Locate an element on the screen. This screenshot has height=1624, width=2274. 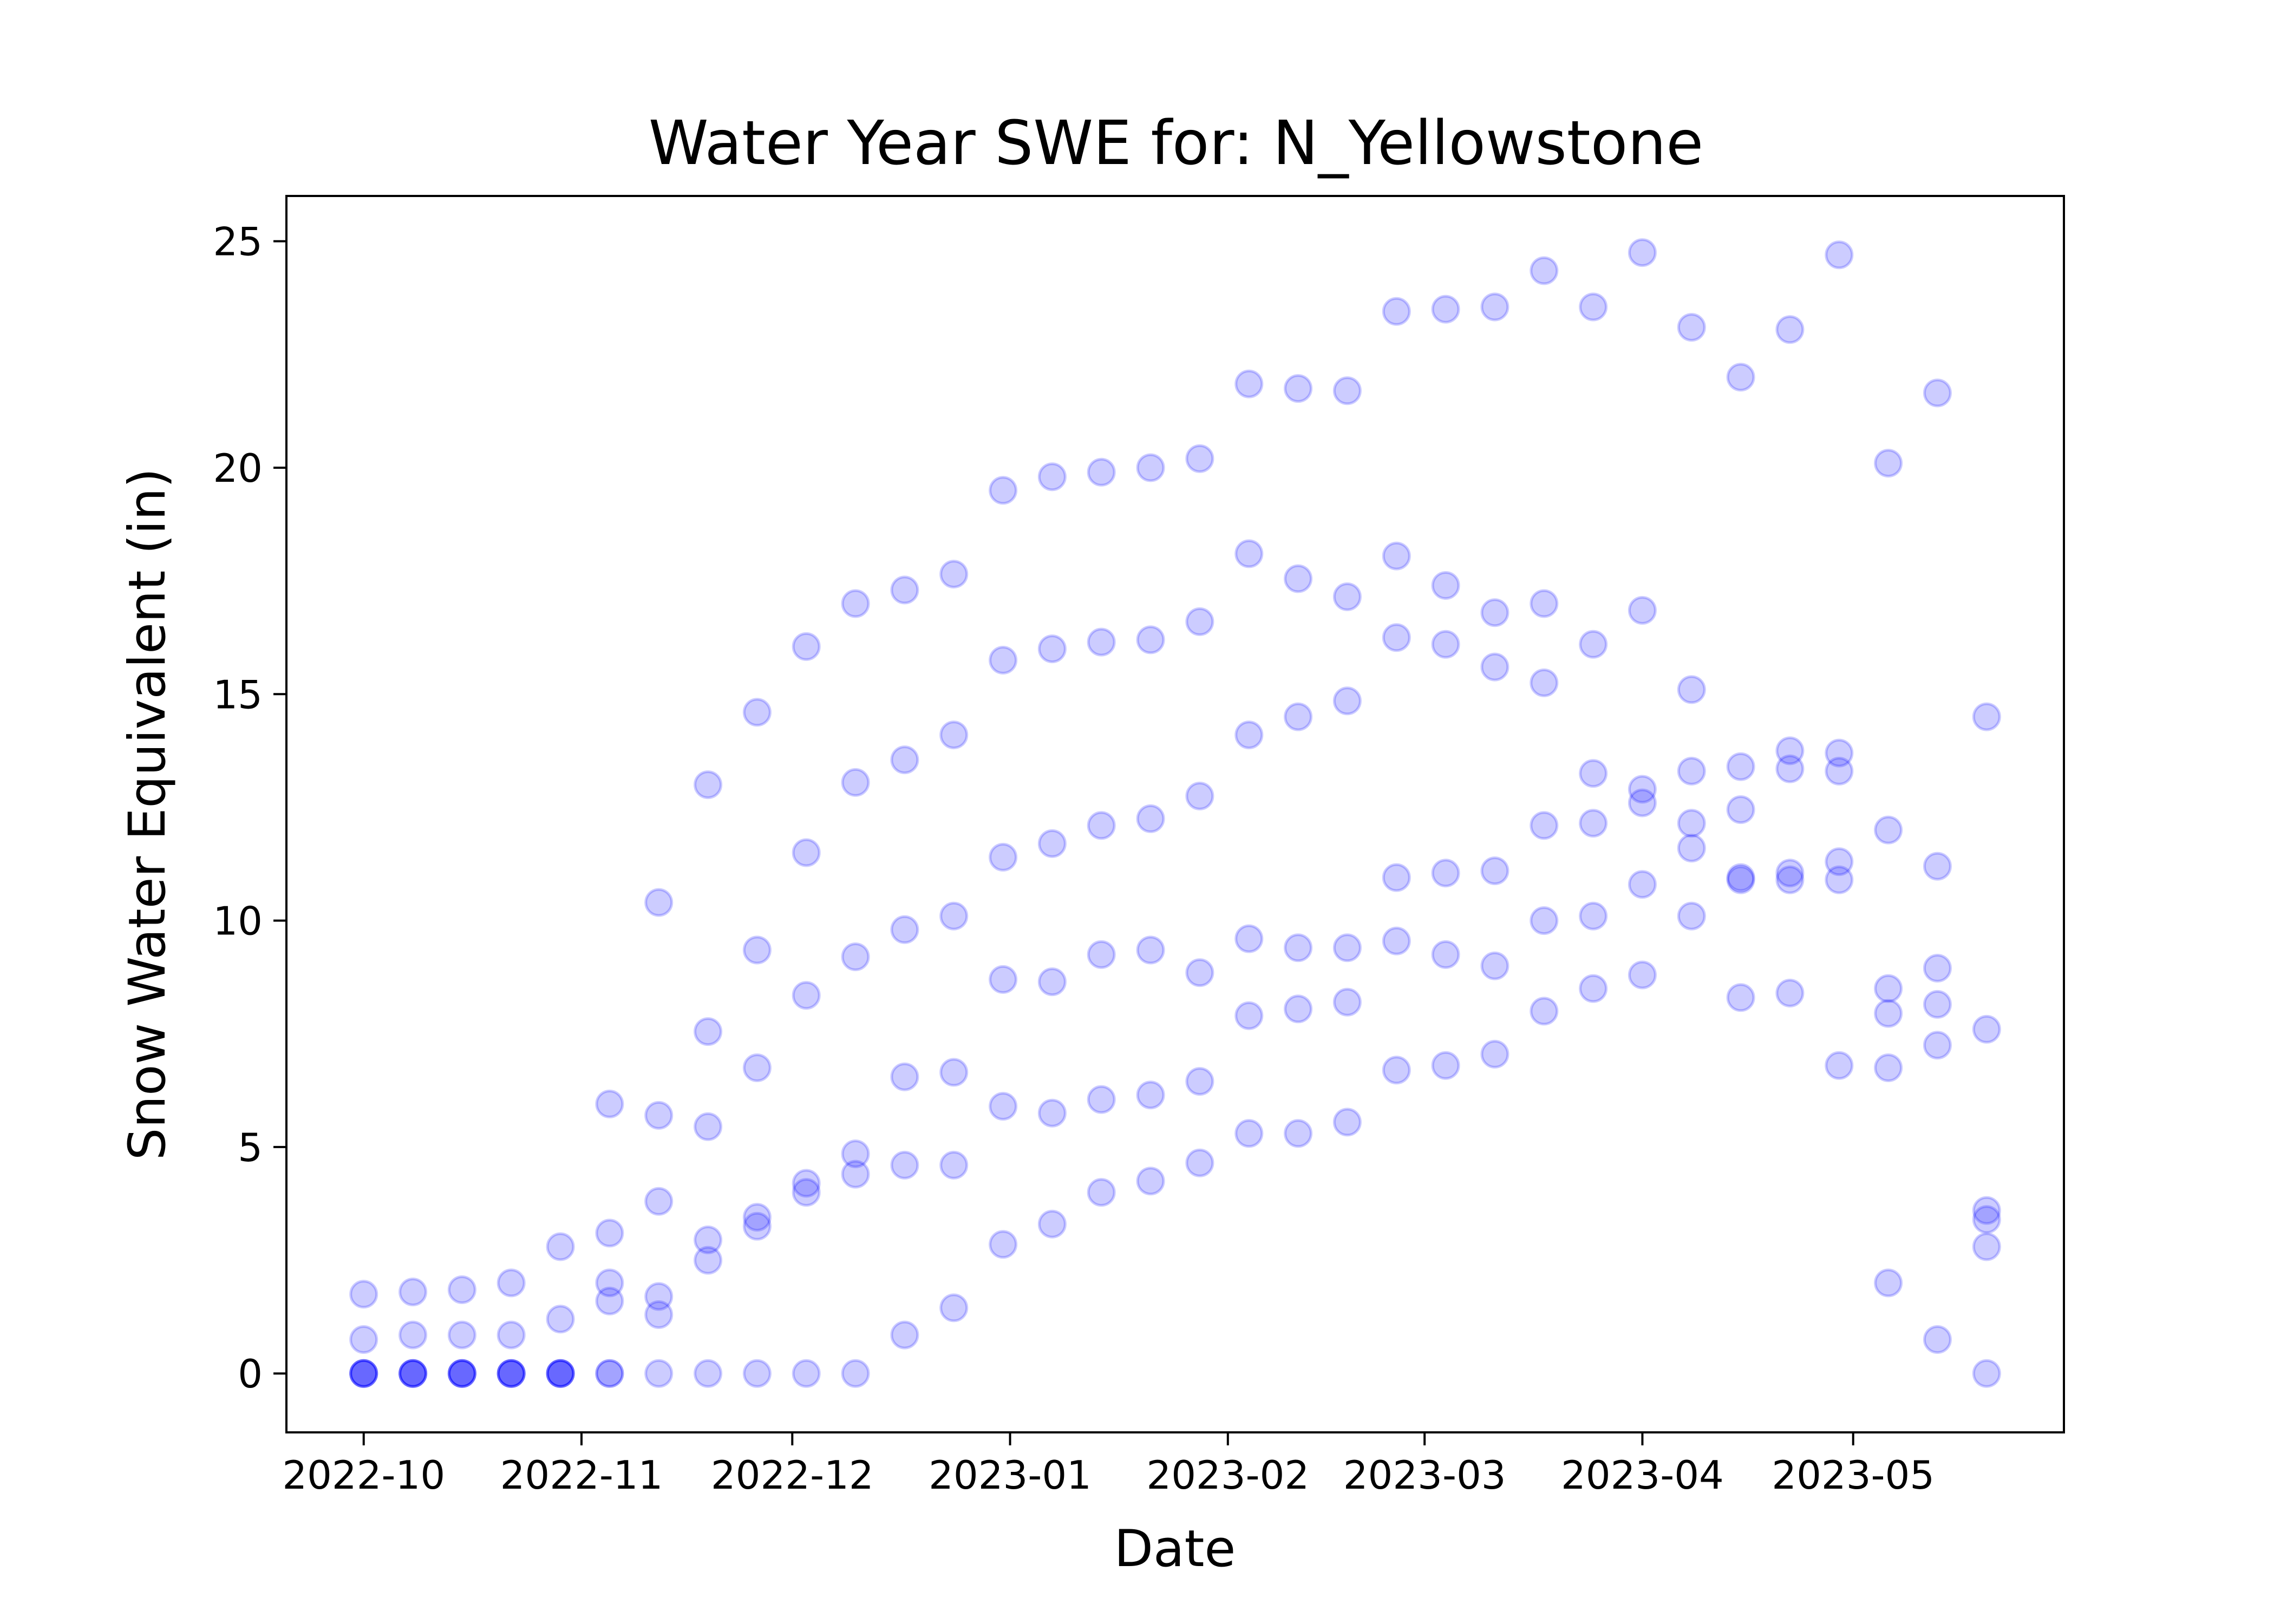
y-tick-label: 25 is located at coordinates (238, 242).